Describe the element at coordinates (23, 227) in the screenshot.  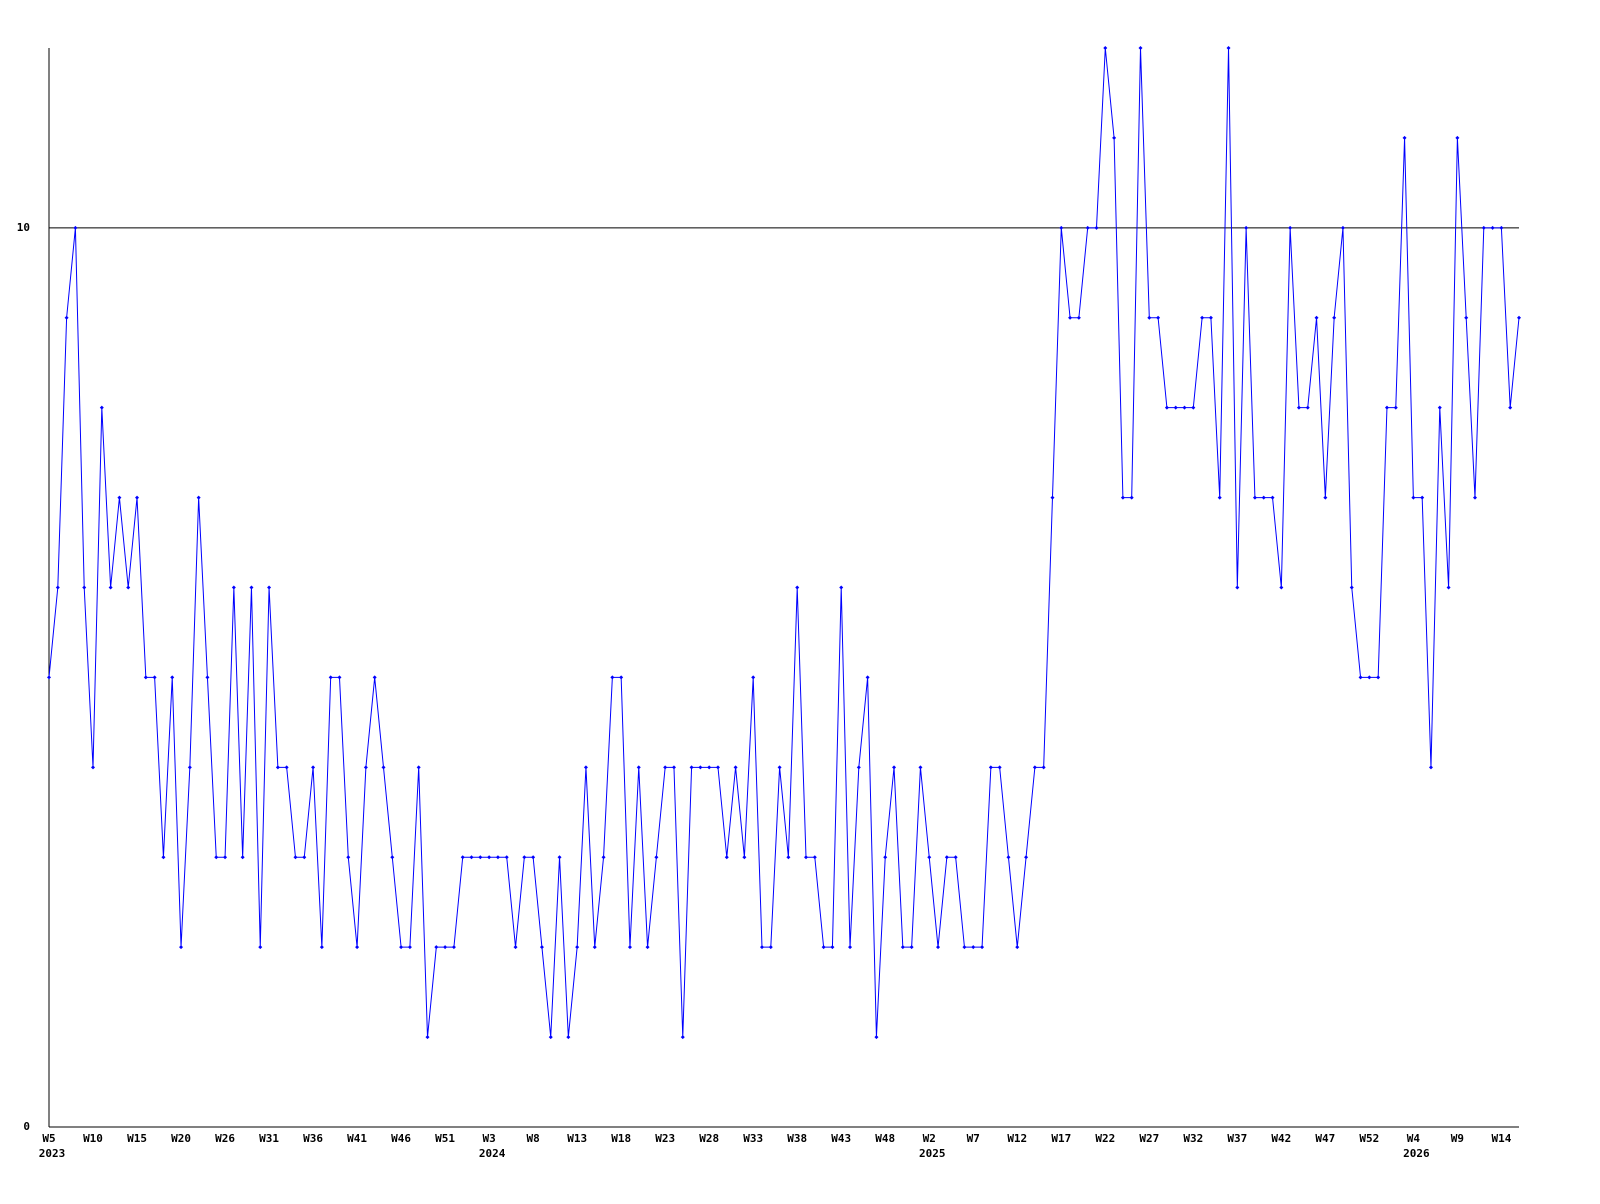
I see `y-tick-label: 10` at that location.